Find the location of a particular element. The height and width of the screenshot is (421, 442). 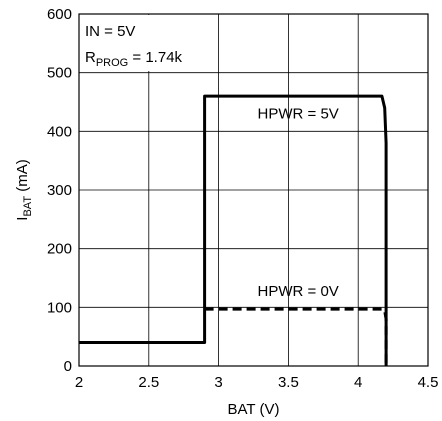

y-tick-label: 400 is located at coordinates (59, 131).